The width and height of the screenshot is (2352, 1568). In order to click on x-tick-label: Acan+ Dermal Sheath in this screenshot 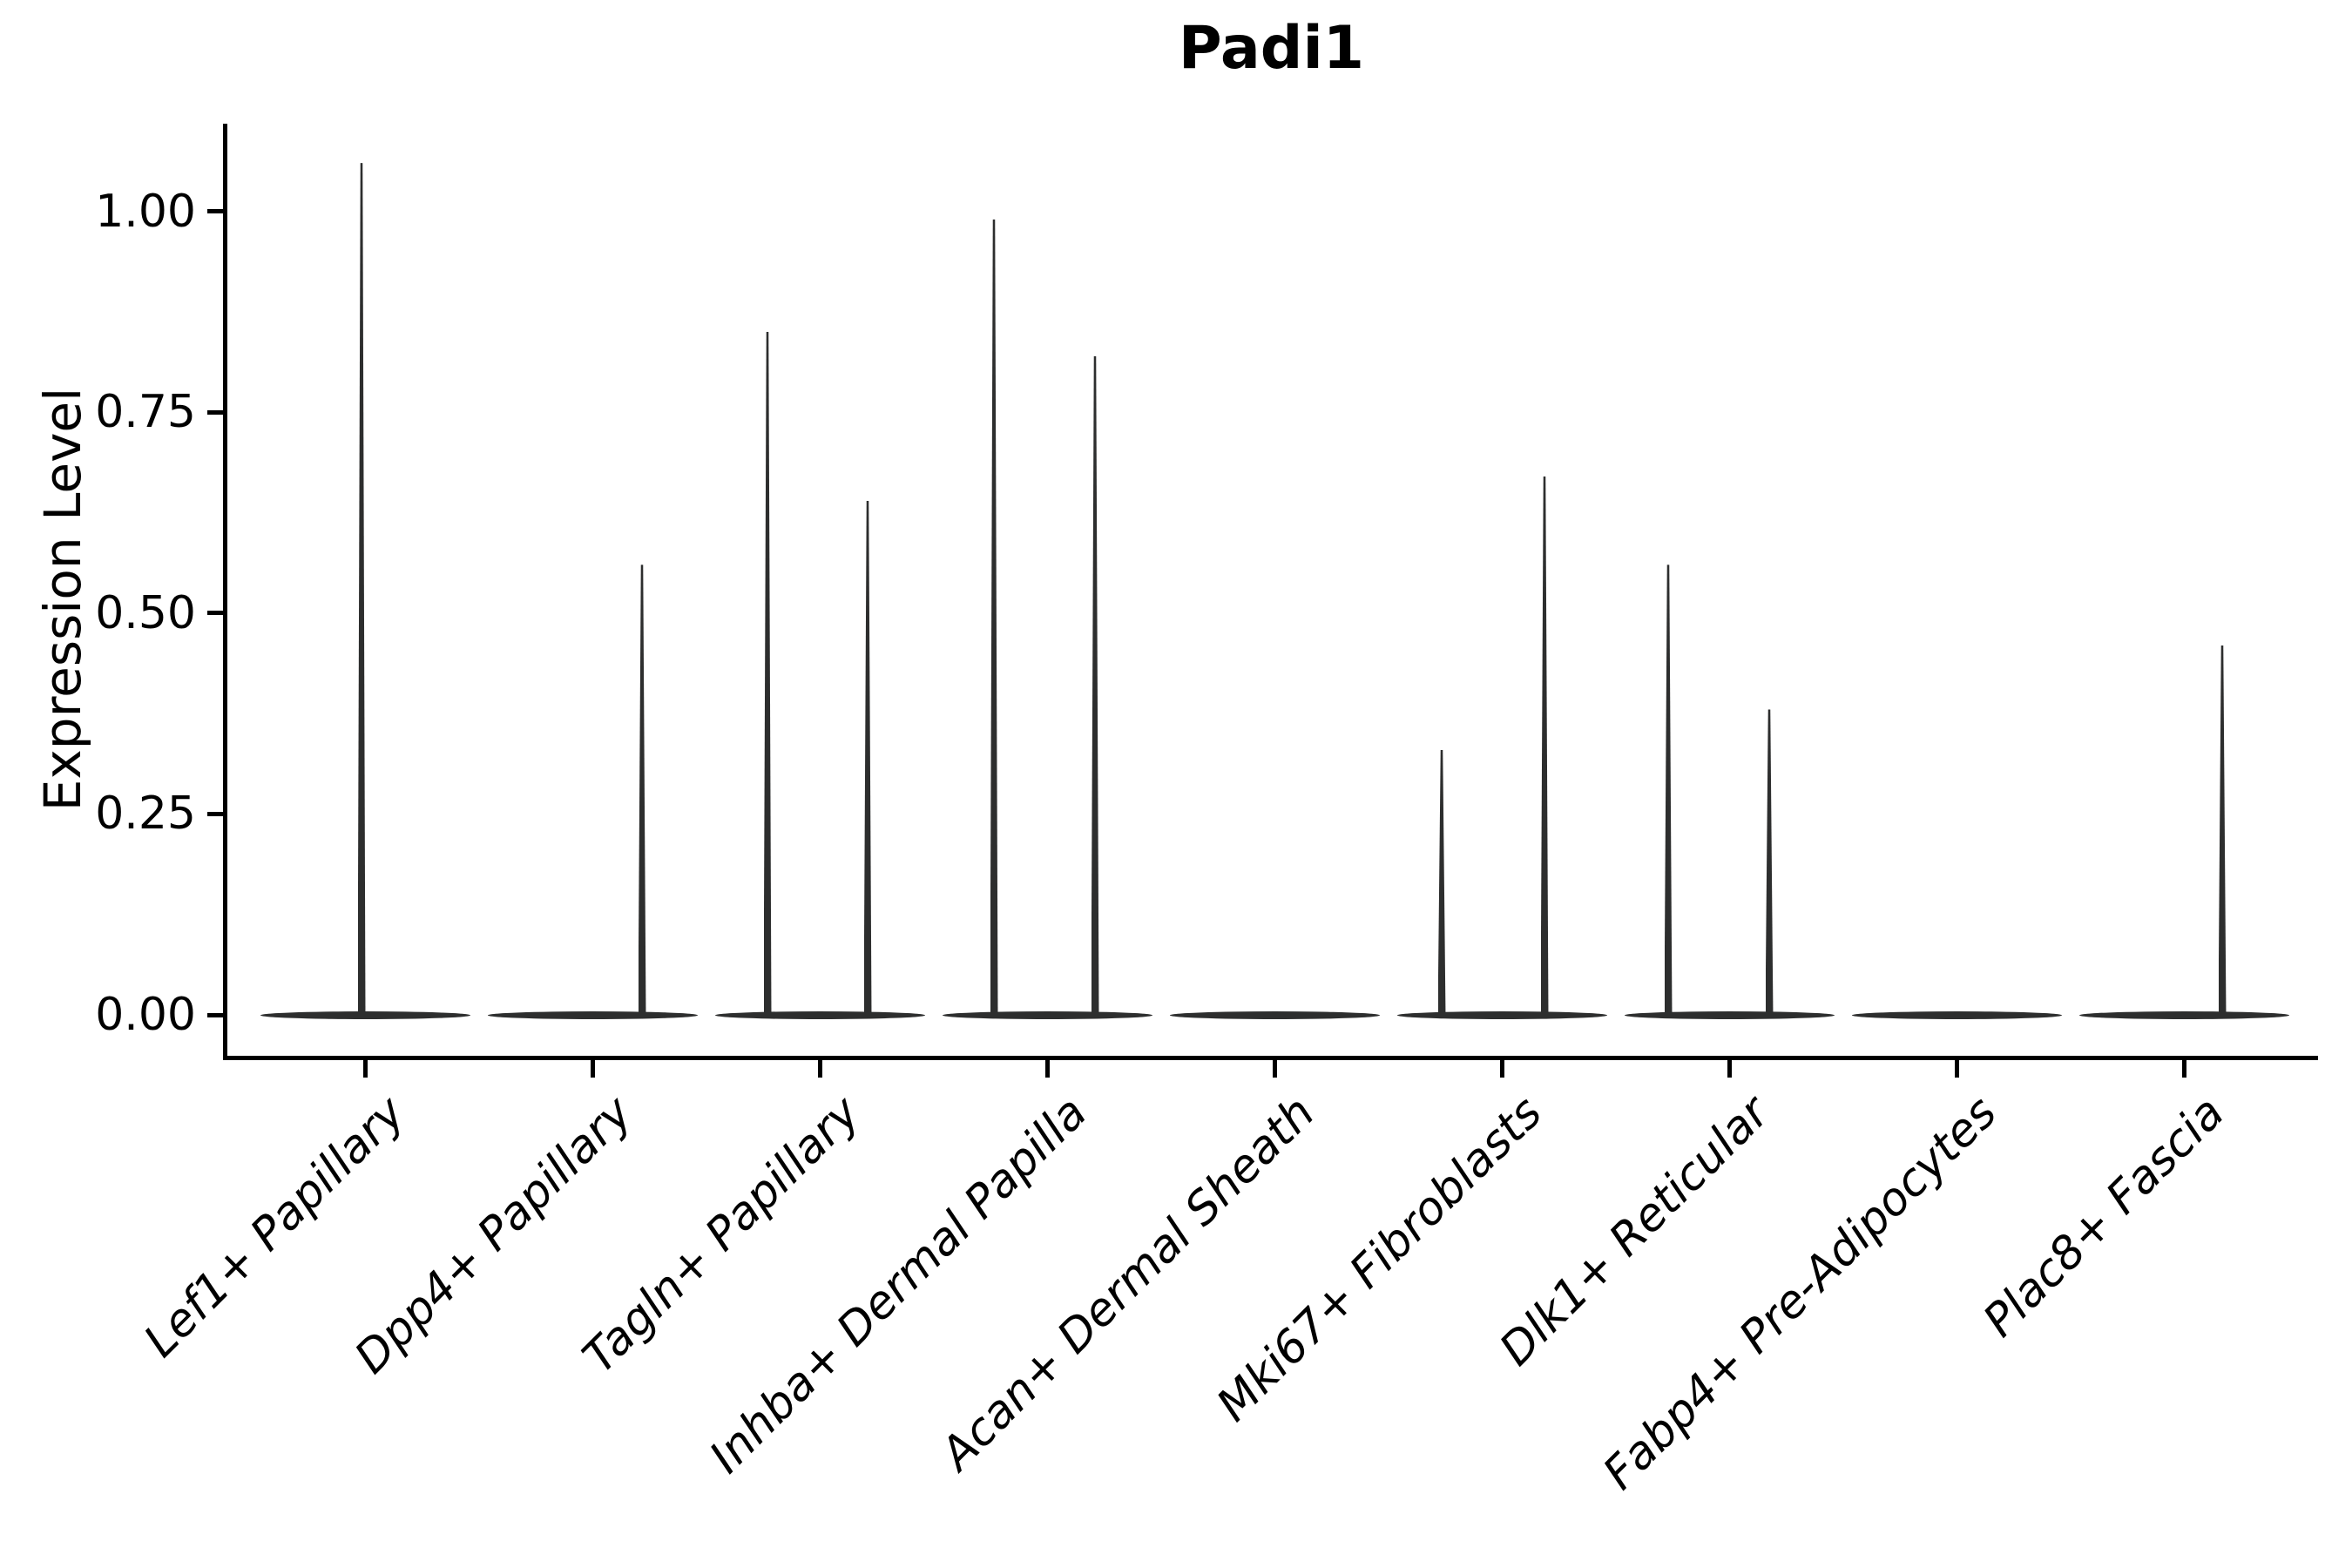, I will do `click(1127, 1283)`.